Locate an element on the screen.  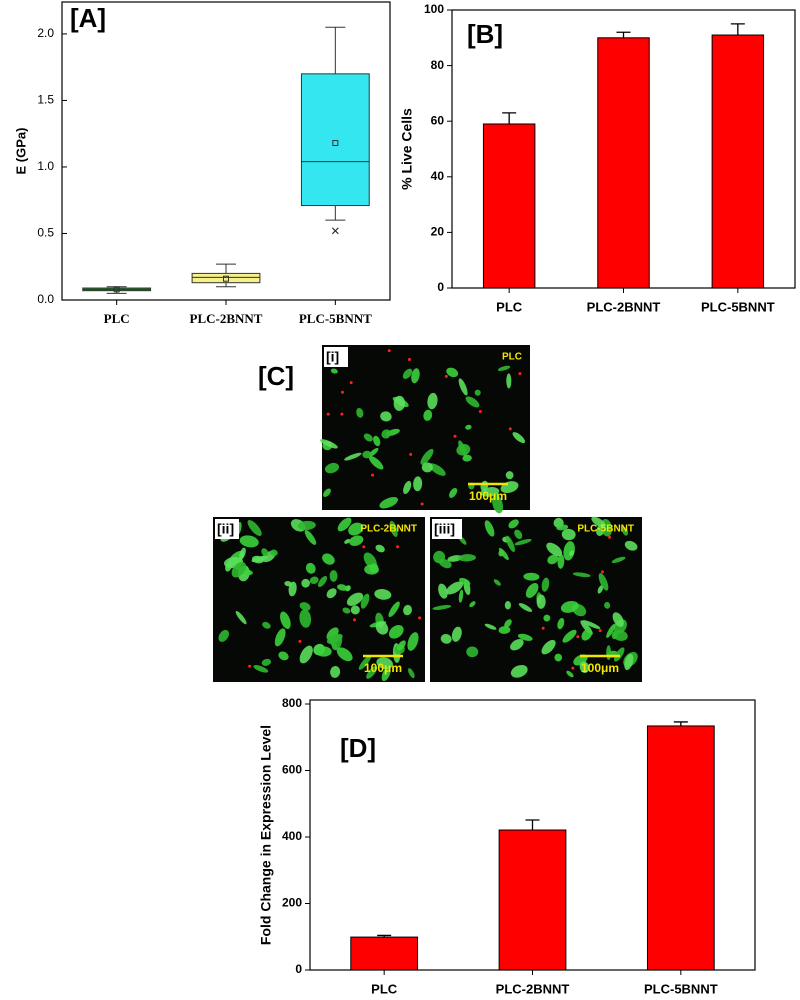
scale-label: 100μm is located at coordinates (383, 668).